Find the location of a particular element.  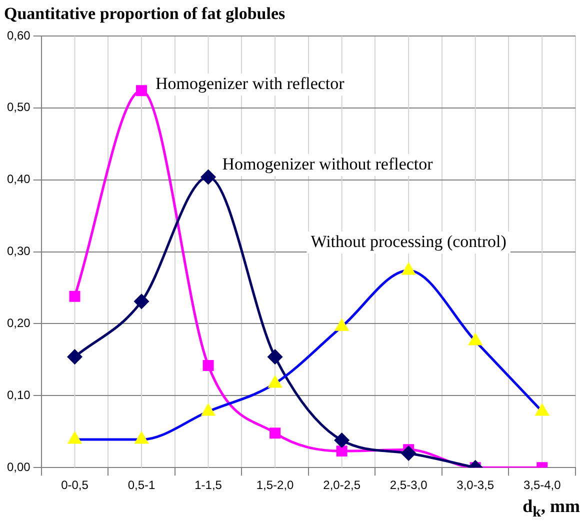

y-tick-label: 0,50 is located at coordinates (18, 107).